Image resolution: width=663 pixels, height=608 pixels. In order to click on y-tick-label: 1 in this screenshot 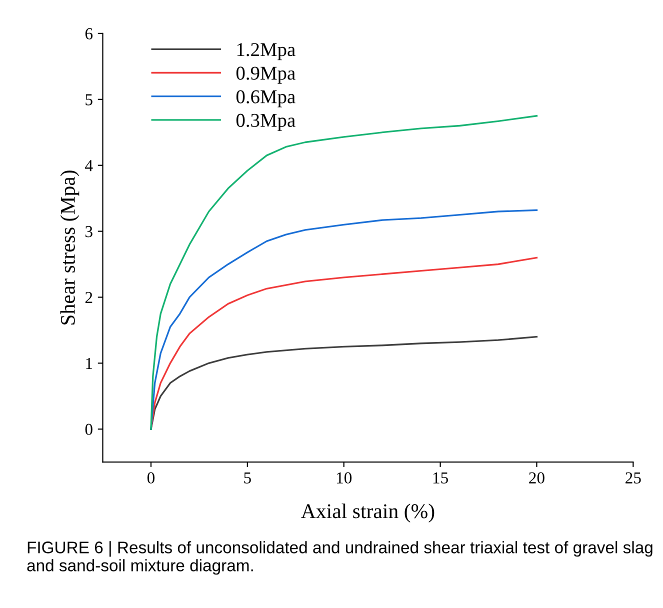, I will do `click(89, 363)`.